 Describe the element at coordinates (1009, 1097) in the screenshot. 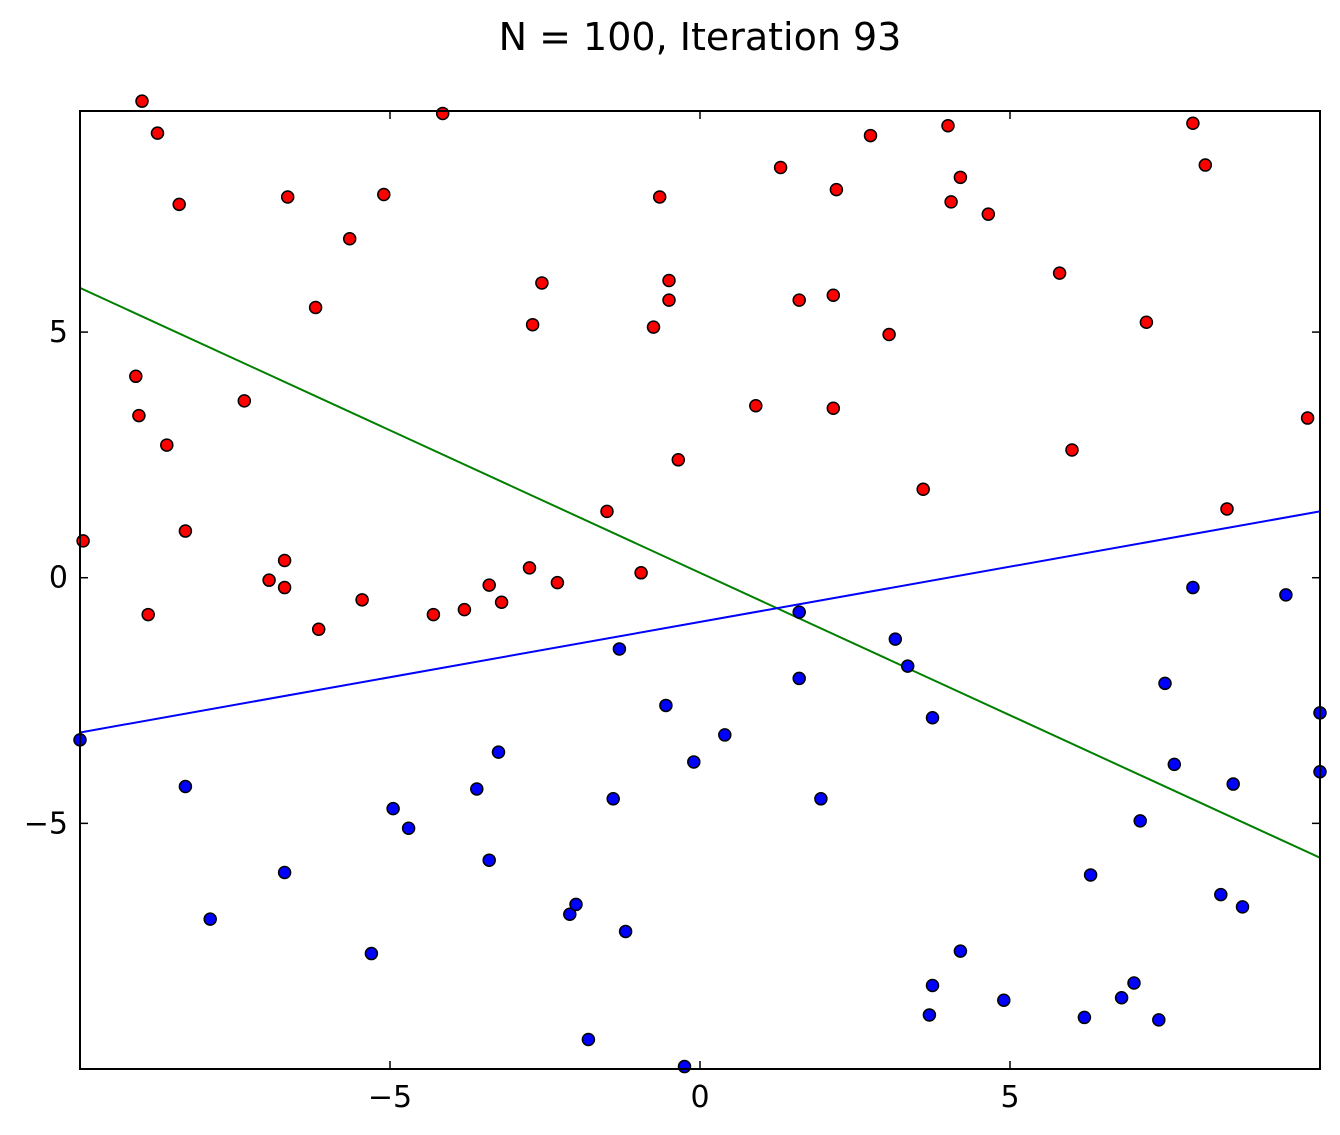

I see `x-tick-label: 5` at that location.